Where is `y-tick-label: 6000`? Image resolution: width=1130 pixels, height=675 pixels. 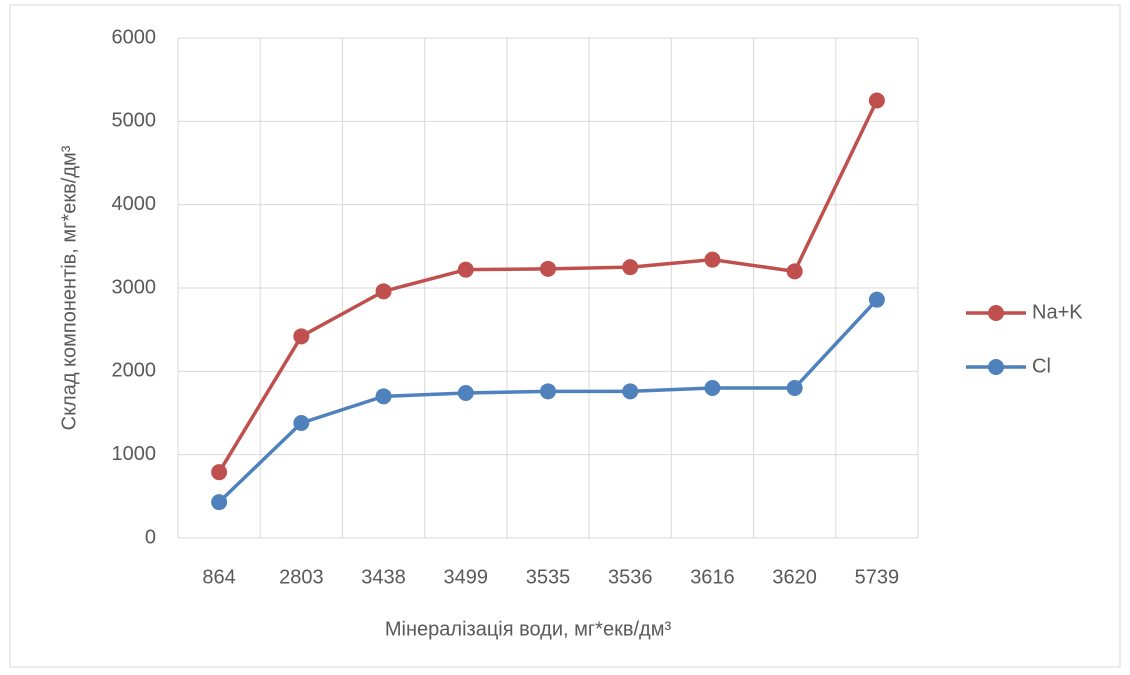 y-tick-label: 6000 is located at coordinates (134, 37).